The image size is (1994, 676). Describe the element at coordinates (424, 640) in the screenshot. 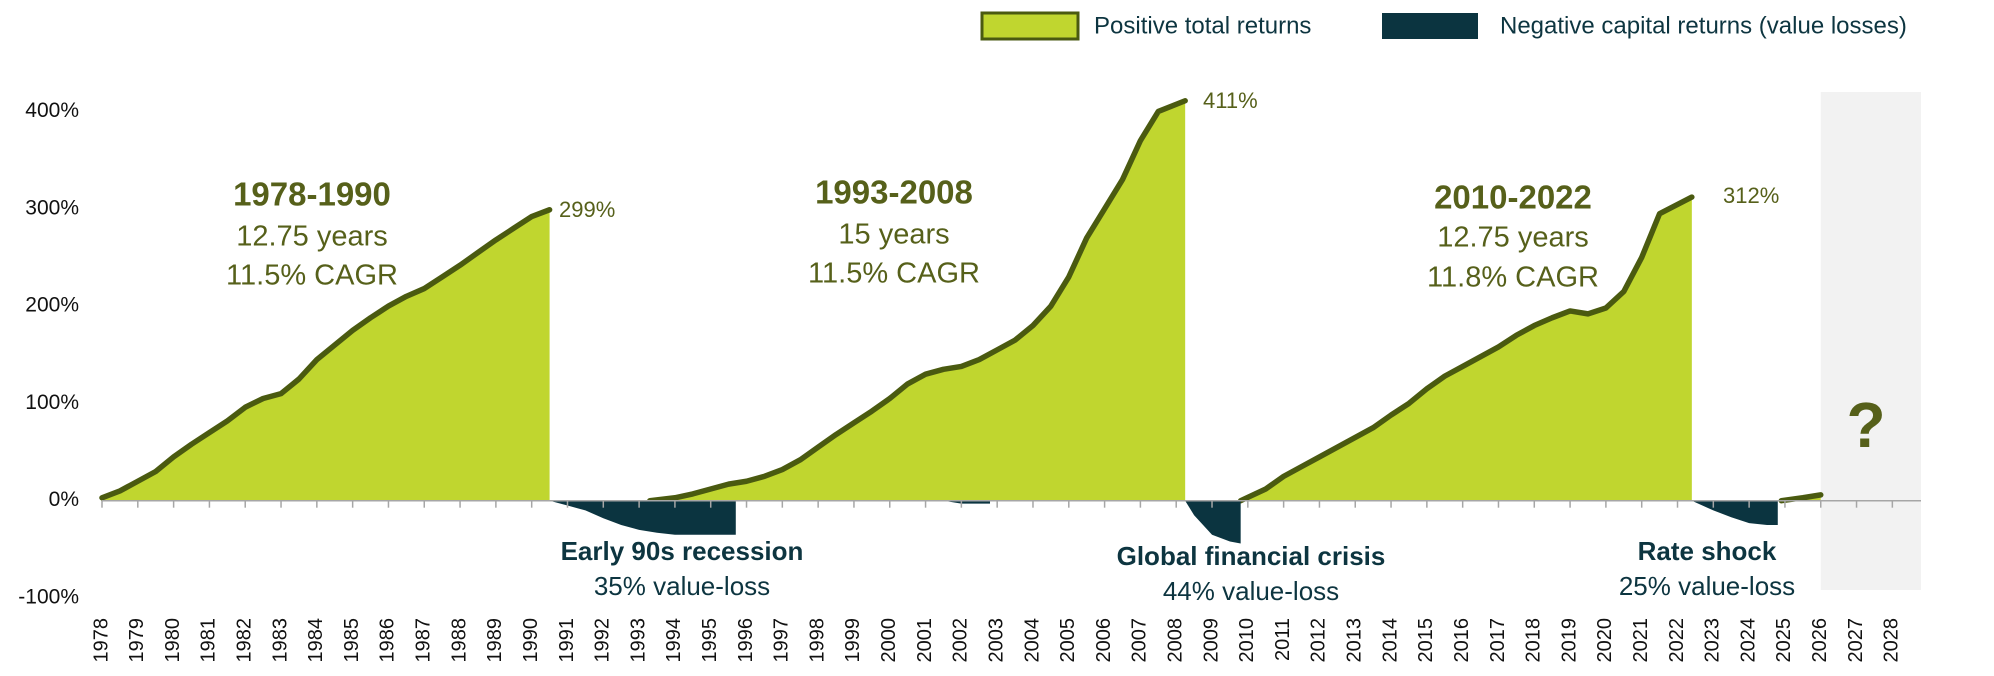

I see `x-tick-label: 1987` at that location.